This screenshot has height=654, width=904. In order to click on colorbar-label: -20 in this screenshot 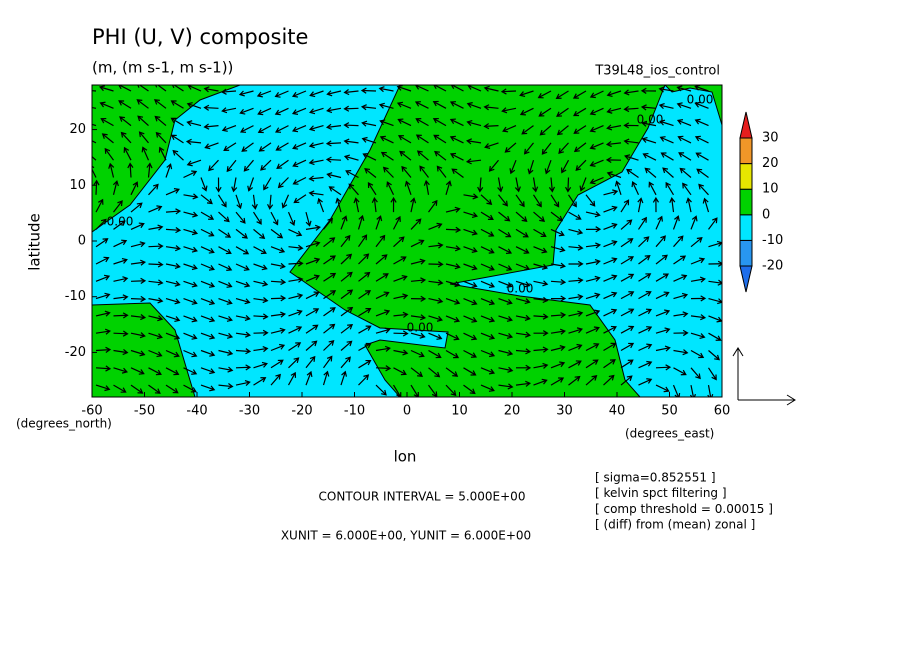, I will do `click(772, 266)`.